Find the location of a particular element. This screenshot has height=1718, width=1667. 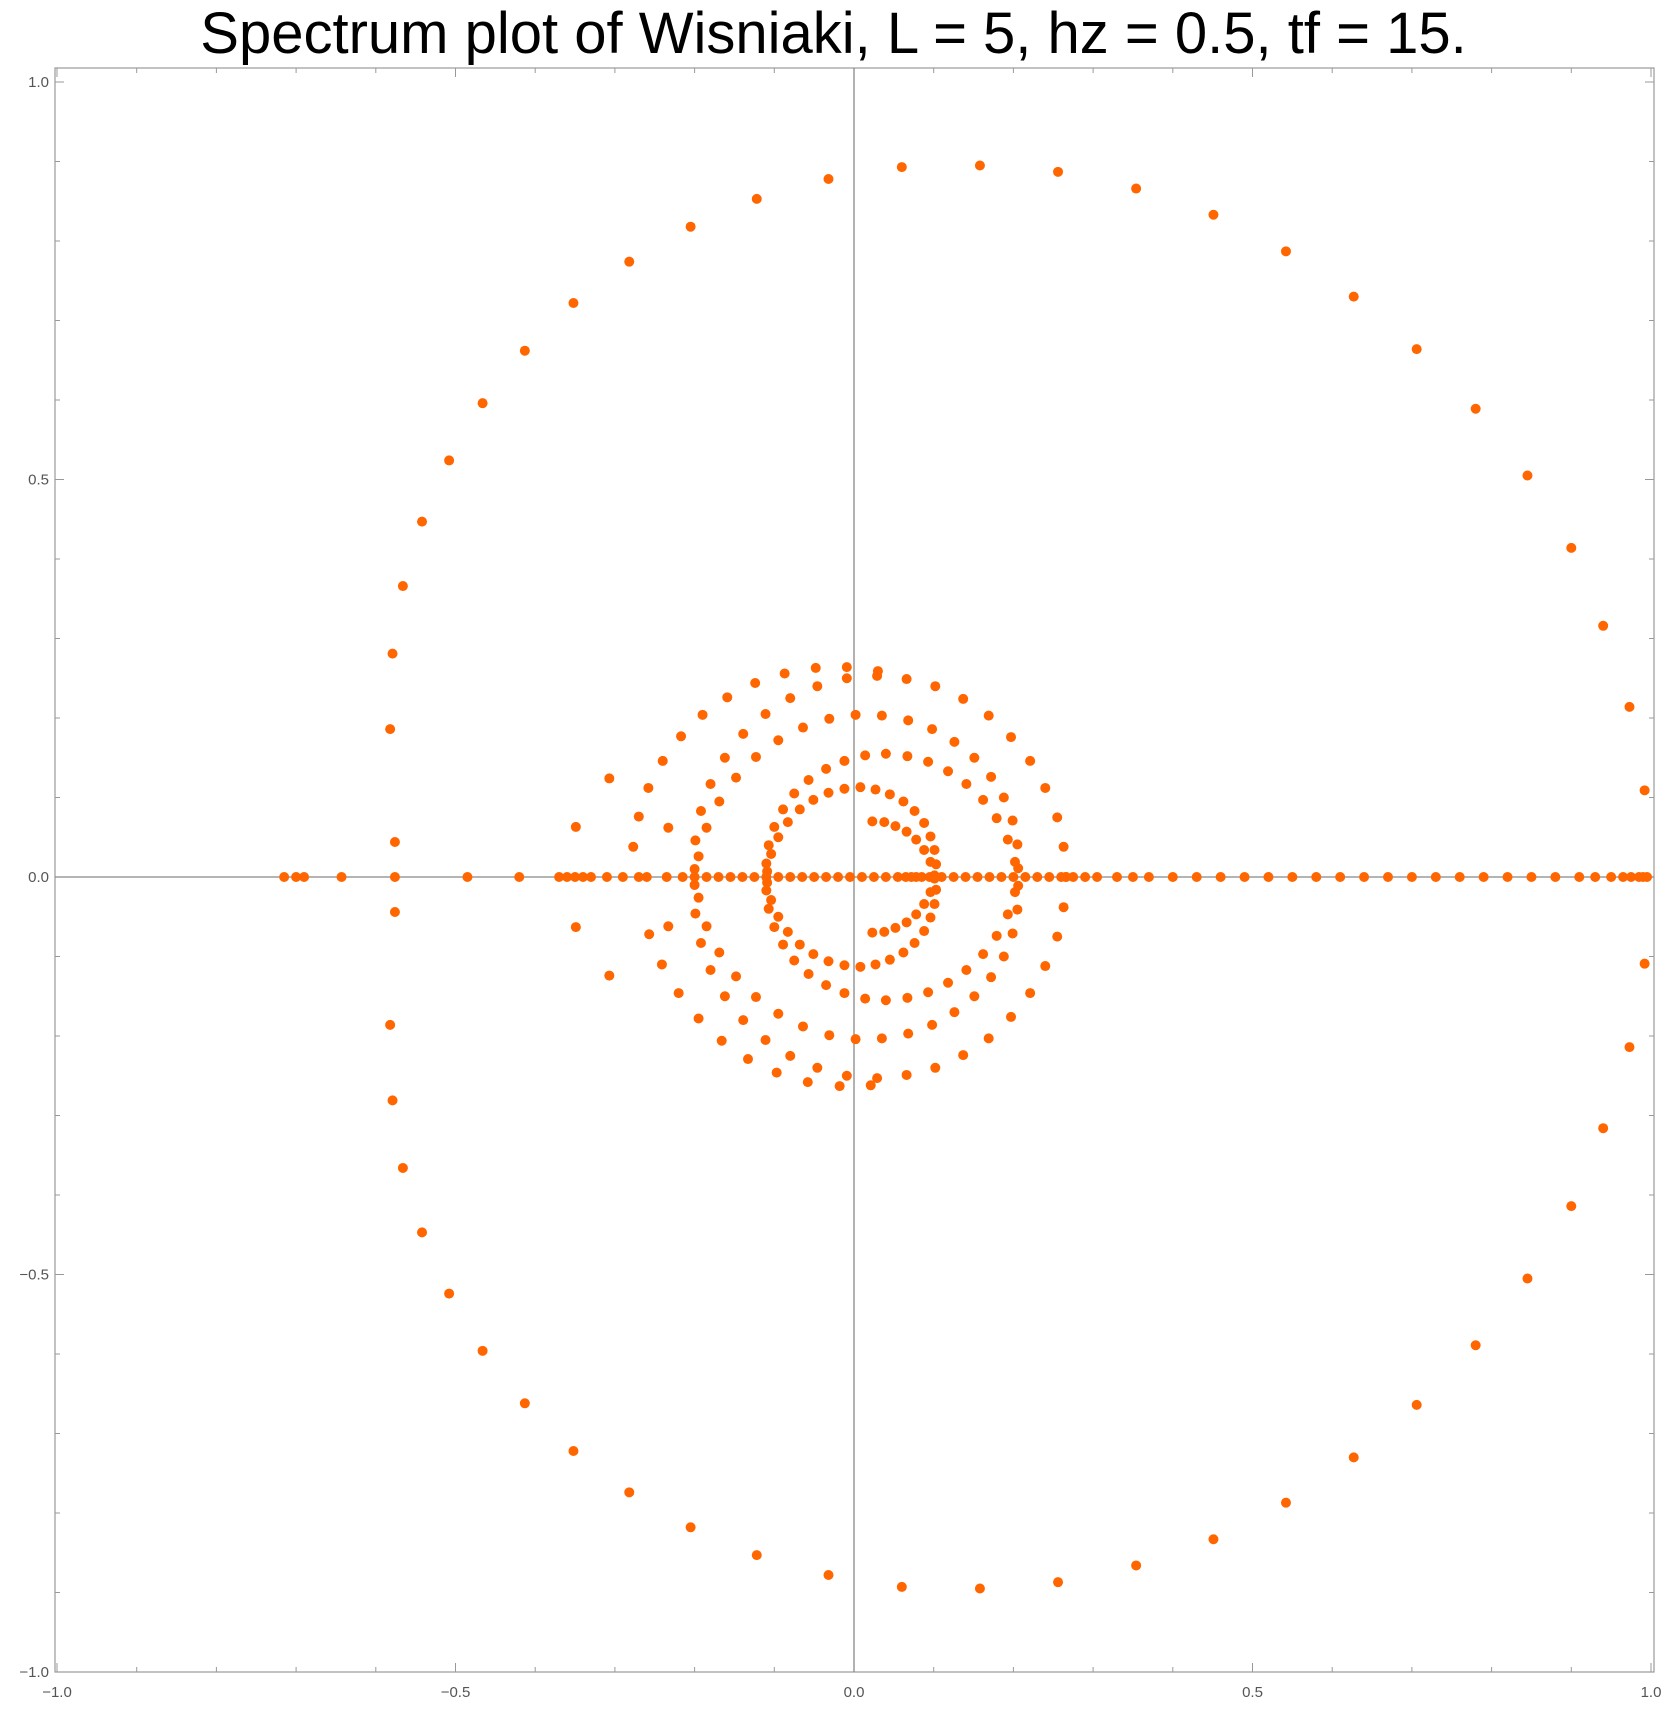

y-tick-labels: 1.0 0.5 0.0 −0.5 −1.0 is located at coordinates (34, 877).